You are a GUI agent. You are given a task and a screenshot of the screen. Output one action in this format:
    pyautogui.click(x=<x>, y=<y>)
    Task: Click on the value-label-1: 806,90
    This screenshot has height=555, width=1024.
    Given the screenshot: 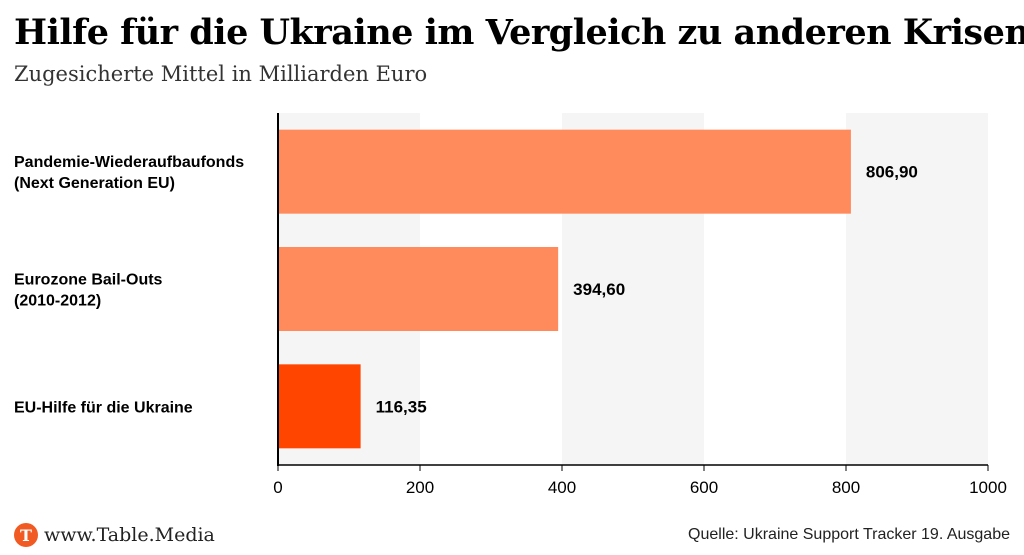 What is the action you would take?
    pyautogui.click(x=892, y=172)
    